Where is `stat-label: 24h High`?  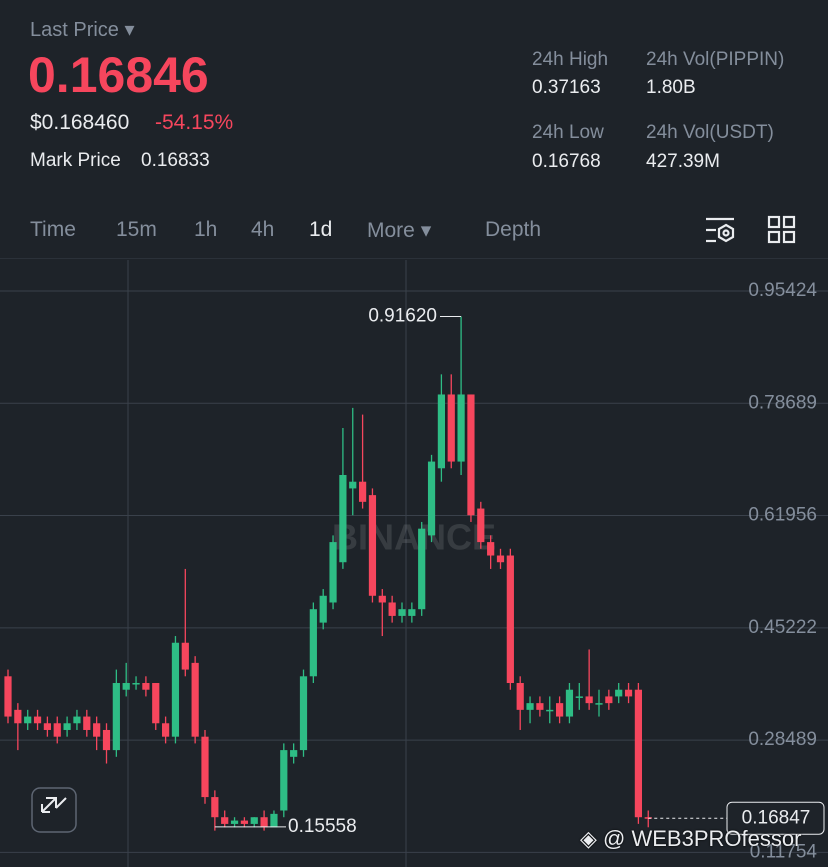 stat-label: 24h High is located at coordinates (570, 59).